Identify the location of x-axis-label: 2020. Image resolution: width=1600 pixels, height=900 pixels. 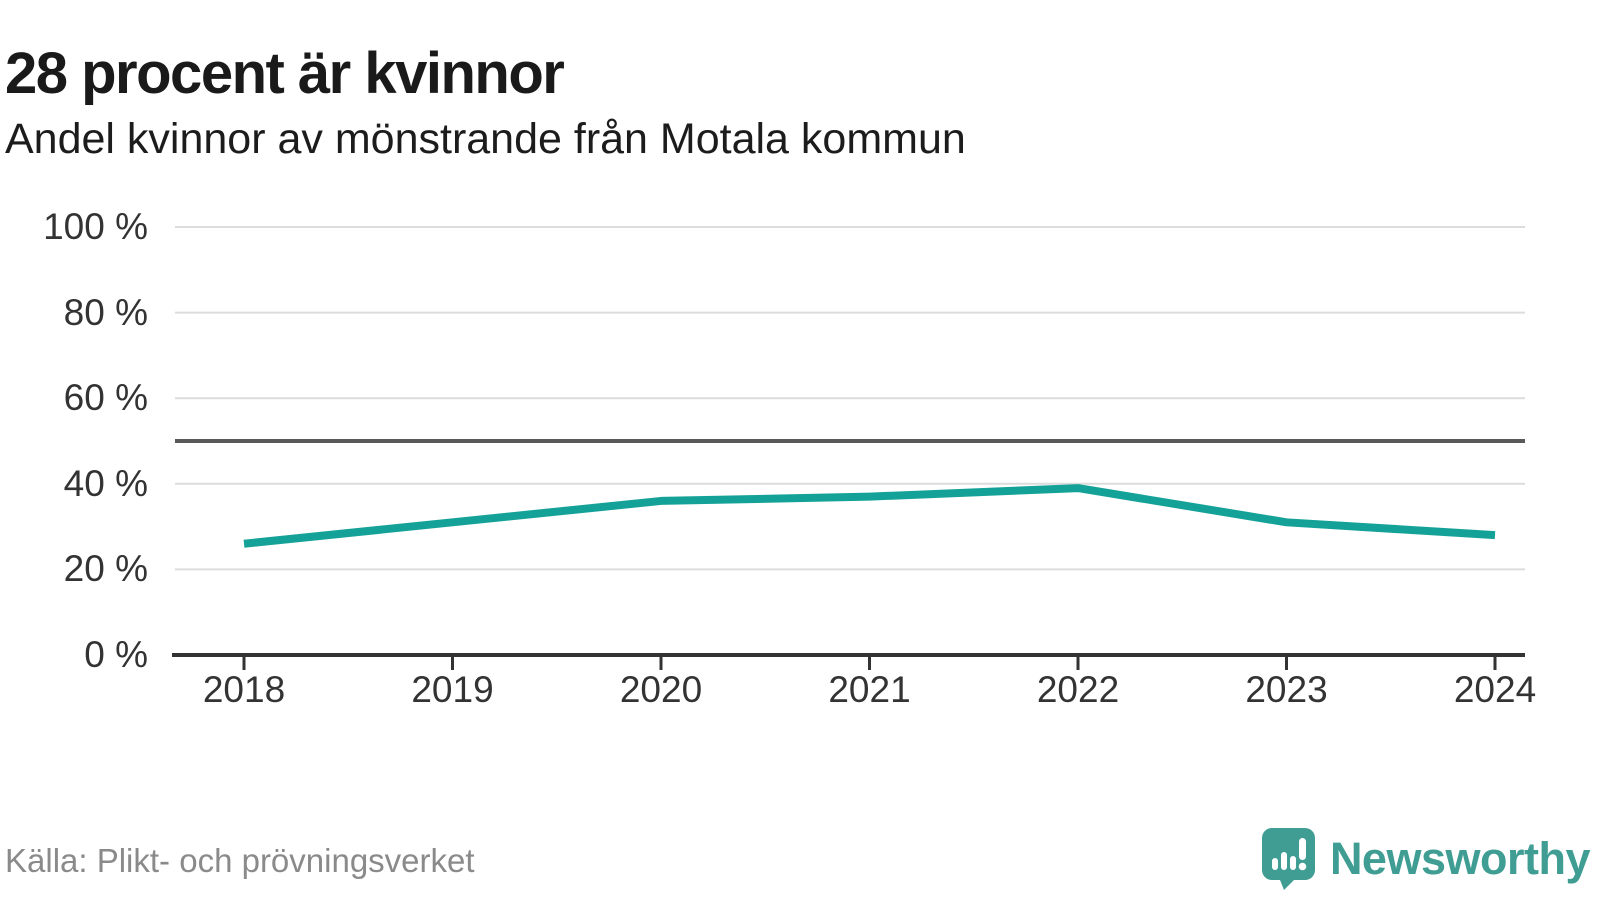
(661, 689).